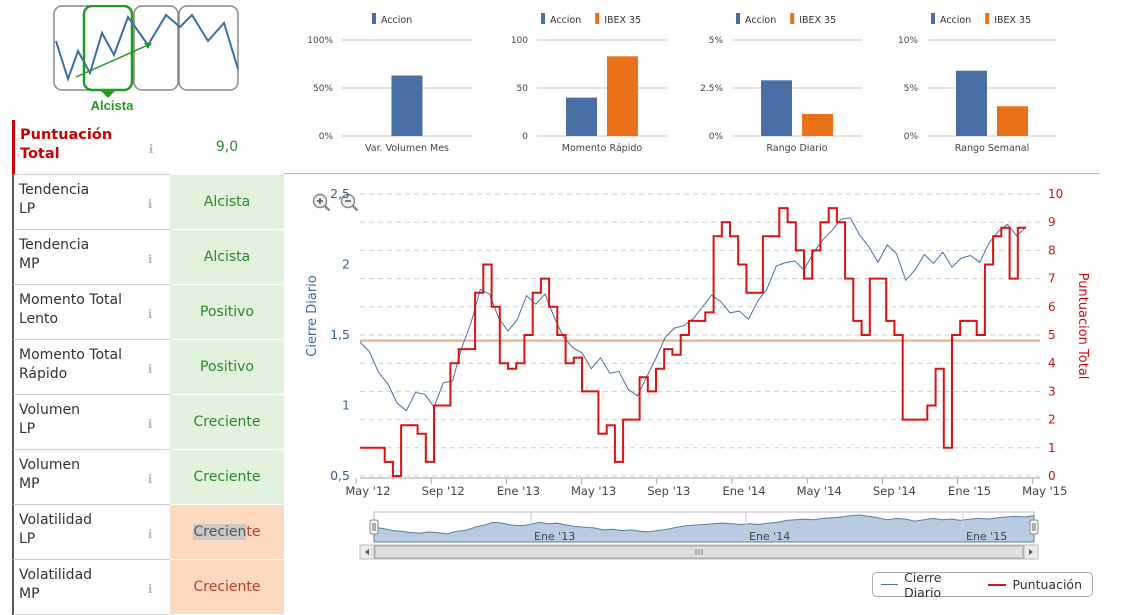 The image size is (1122, 615). Describe the element at coordinates (374, 527) in the screenshot. I see `navigator-left-handle` at that location.